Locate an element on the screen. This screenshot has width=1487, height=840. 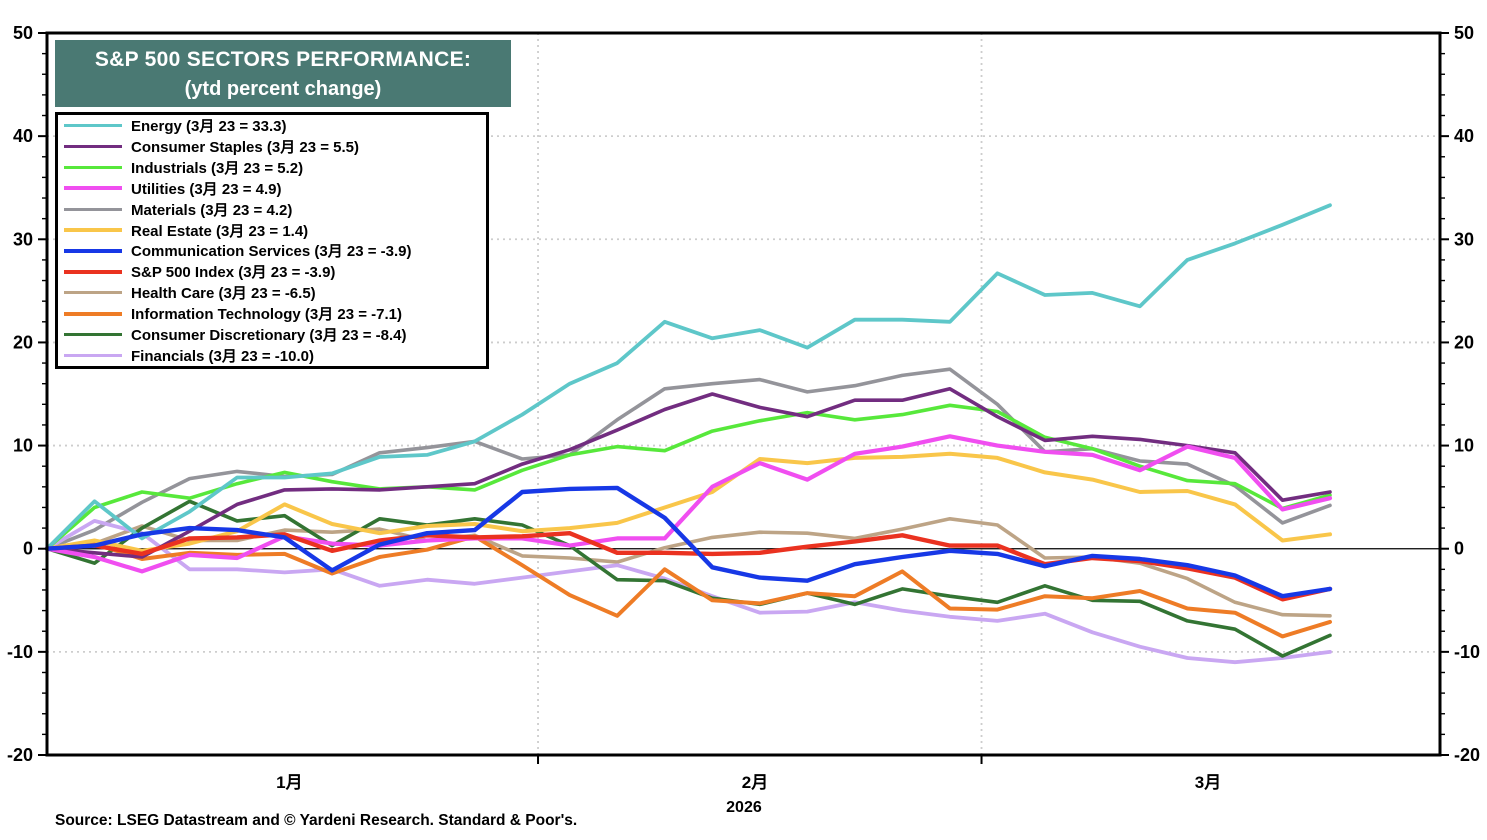
legend-item-information-technology: Information Technology (3月 23 = -7.1) is located at coordinates (272, 313).